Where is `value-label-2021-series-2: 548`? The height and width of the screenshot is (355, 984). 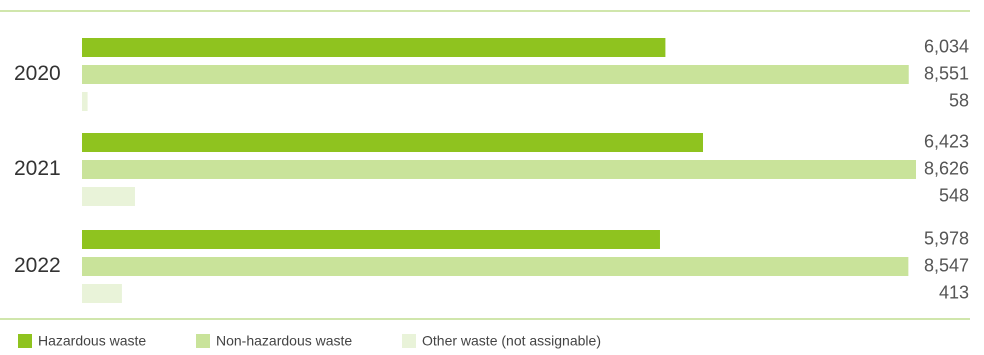
value-label-2021-series-2: 548 is located at coordinates (954, 195).